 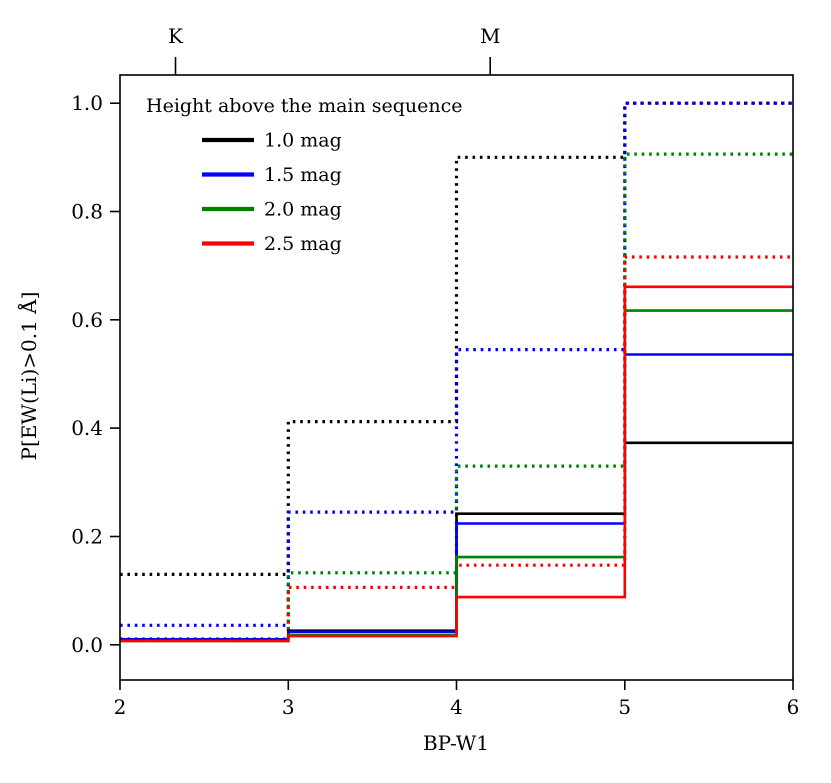 I want to click on top-axis-marker-label: M, so click(x=490, y=36).